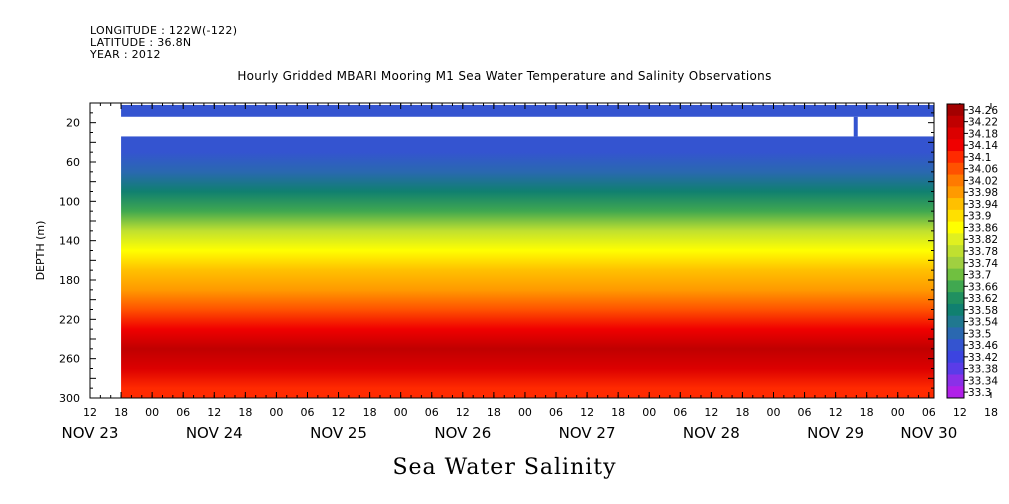 The width and height of the screenshot is (1009, 504). Describe the element at coordinates (983, 323) in the screenshot. I see `colorbar-label: 33.54` at that location.